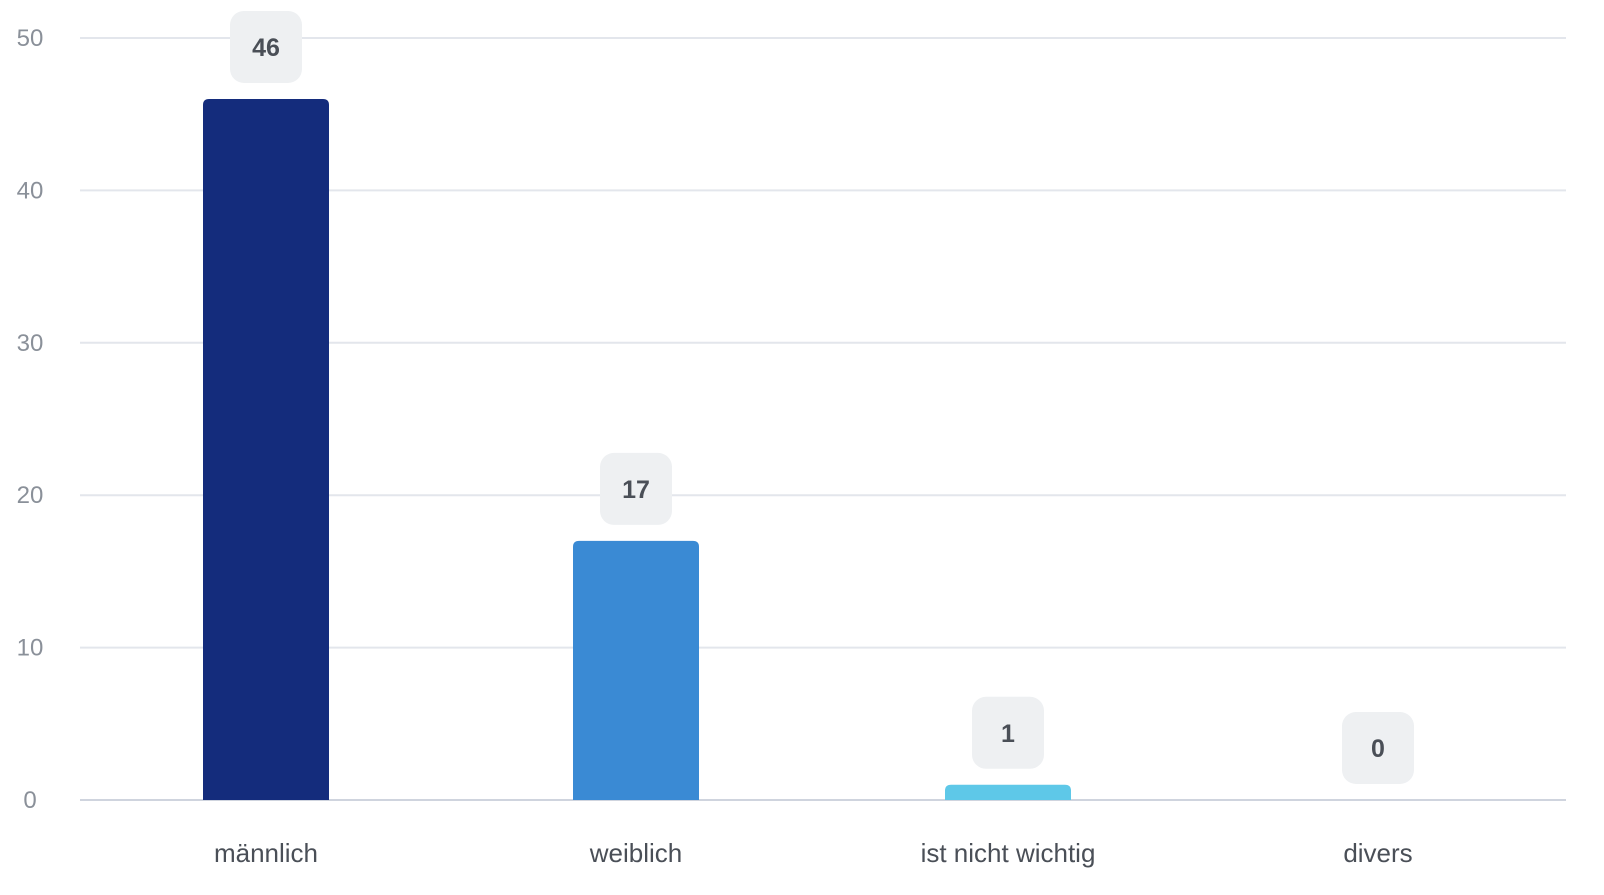  Describe the element at coordinates (30, 495) in the screenshot. I see `y-tick-label: 20` at that location.